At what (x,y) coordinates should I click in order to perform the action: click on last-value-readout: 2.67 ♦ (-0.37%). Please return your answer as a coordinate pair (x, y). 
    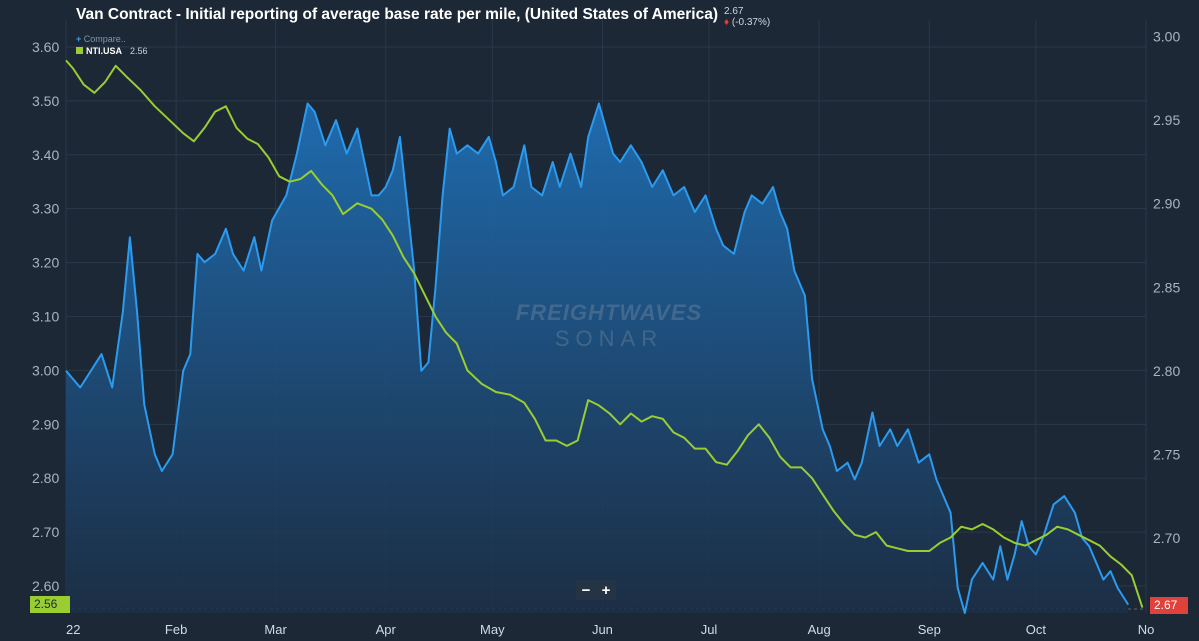
    Looking at the image, I should click on (747, 17).